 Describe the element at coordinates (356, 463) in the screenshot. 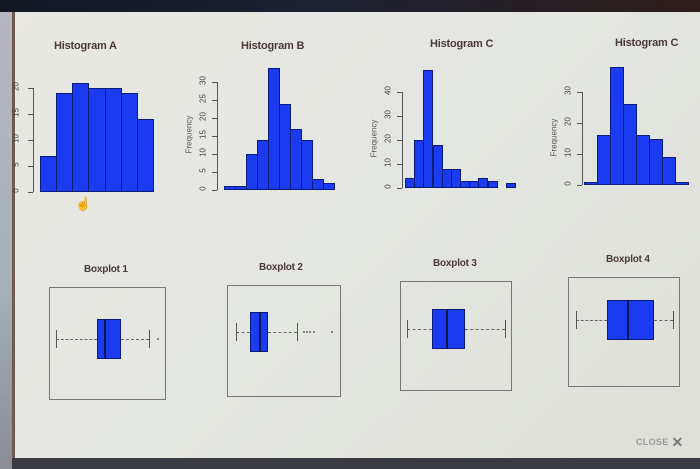

I see `screen-bottom-bezel` at that location.